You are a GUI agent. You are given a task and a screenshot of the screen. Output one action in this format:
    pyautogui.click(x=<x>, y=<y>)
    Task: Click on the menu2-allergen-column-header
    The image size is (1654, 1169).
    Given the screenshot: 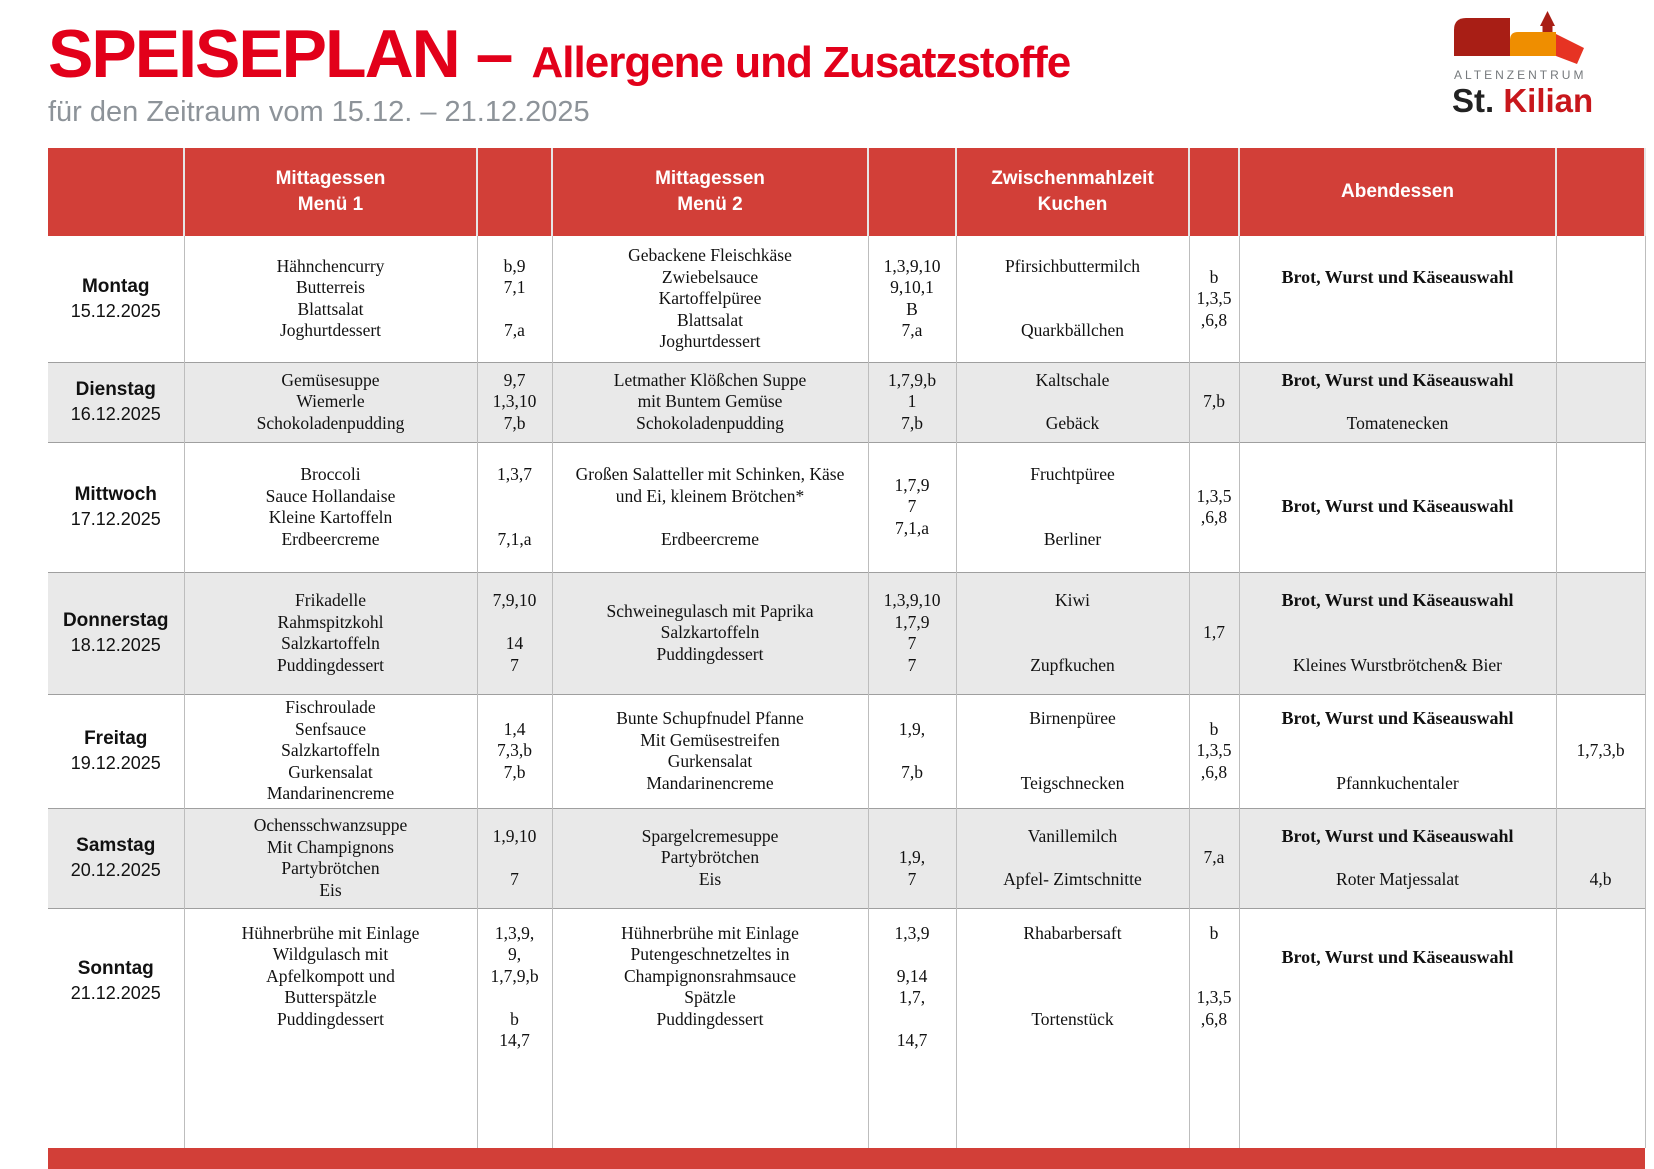 What is the action you would take?
    pyautogui.click(x=912, y=192)
    